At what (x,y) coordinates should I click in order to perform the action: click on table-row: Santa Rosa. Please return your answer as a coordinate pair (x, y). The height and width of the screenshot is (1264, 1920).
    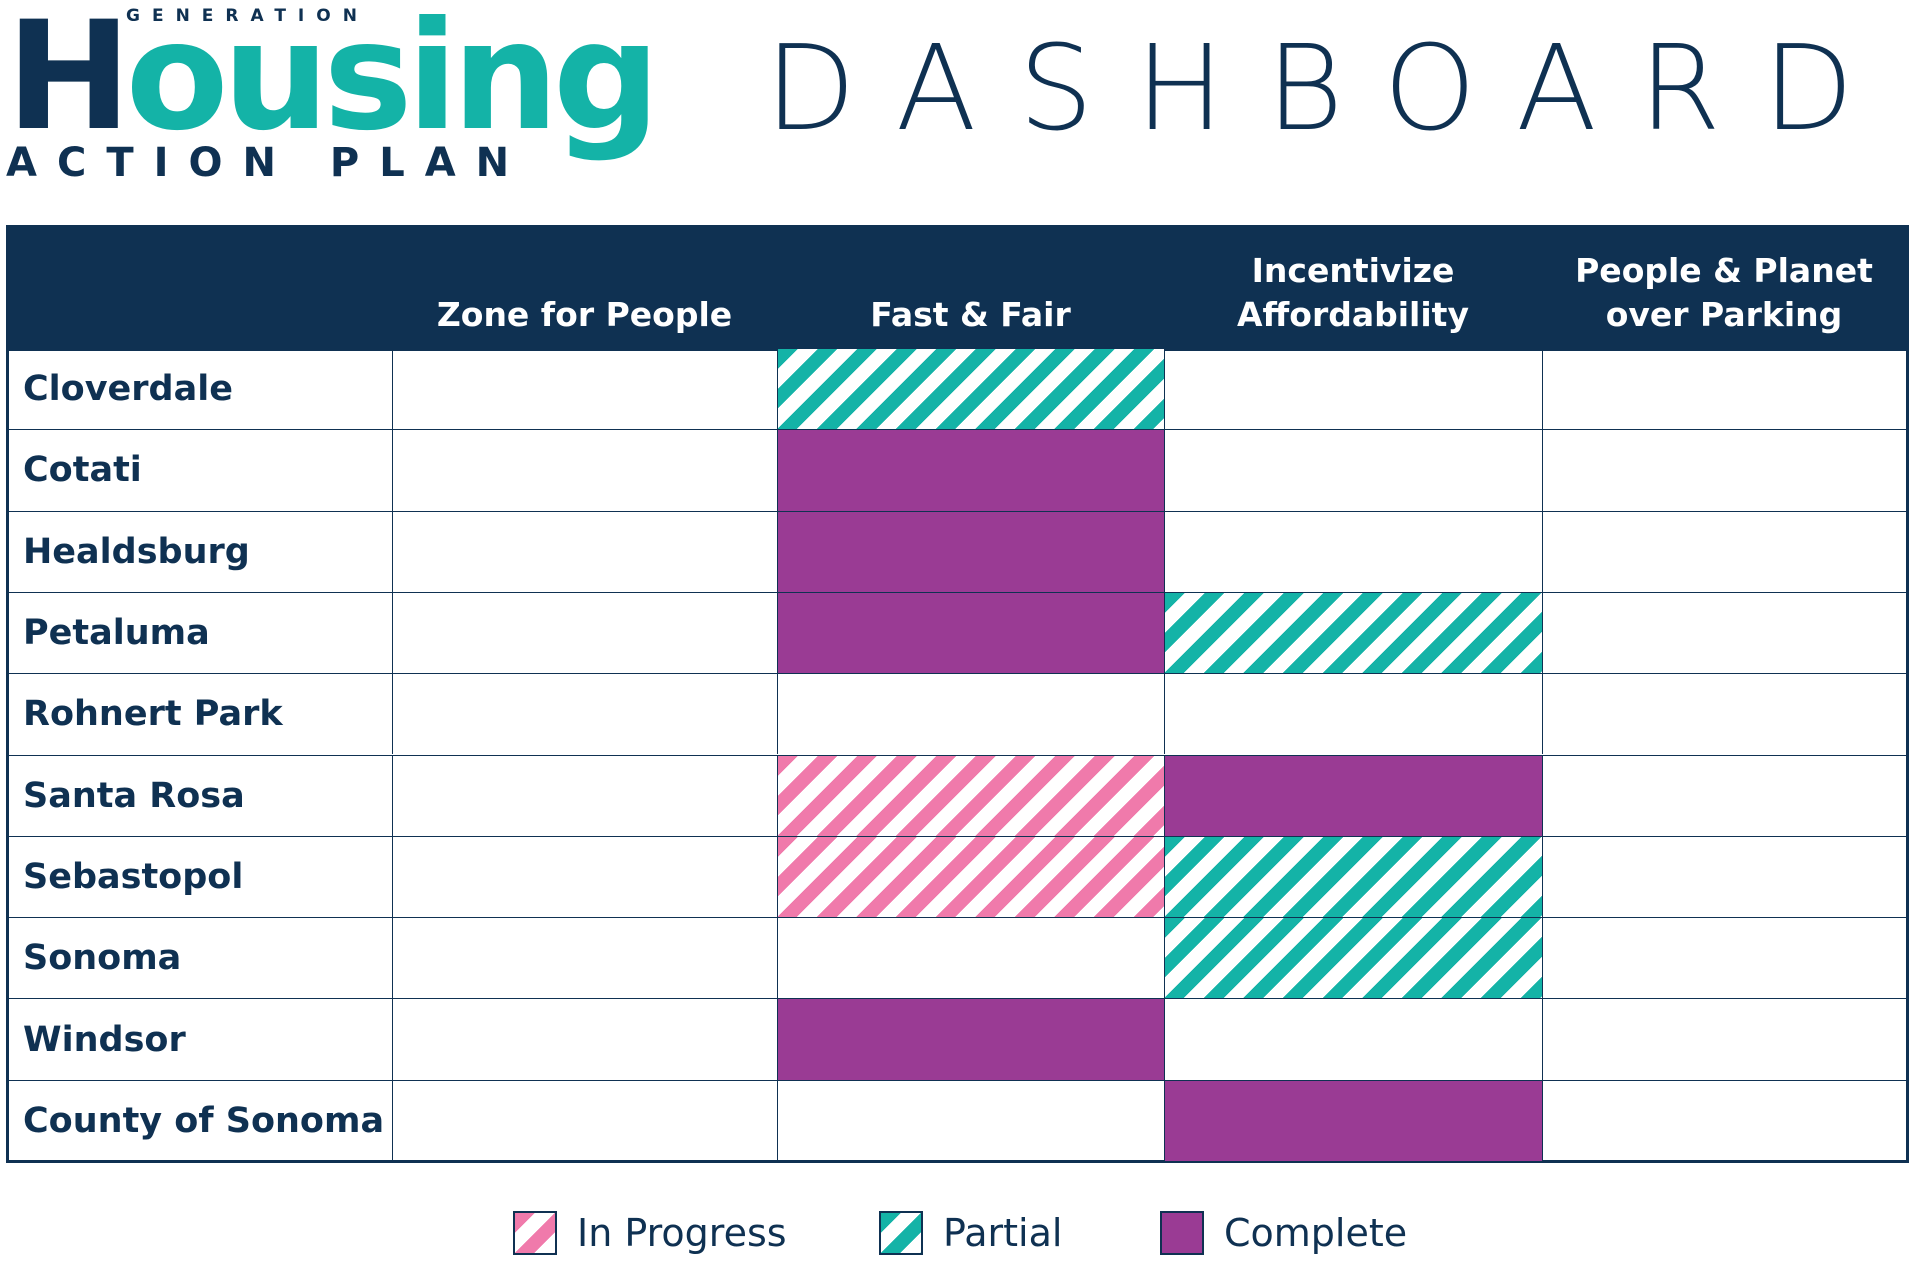
    Looking at the image, I should click on (957, 795).